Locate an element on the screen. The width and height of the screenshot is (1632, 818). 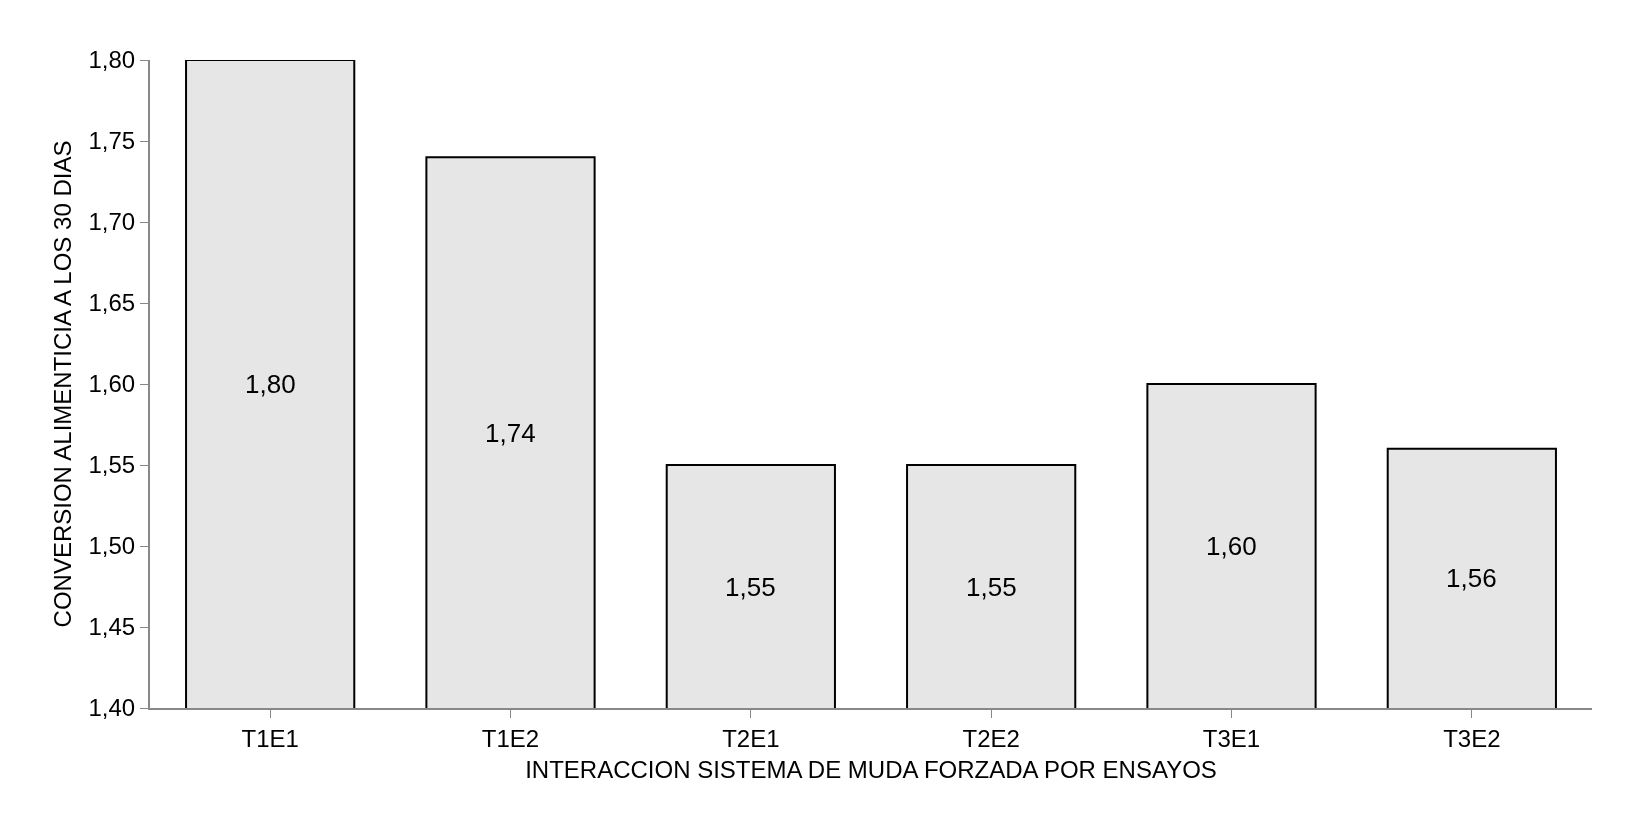
data-label: 1,74 is located at coordinates (510, 433).